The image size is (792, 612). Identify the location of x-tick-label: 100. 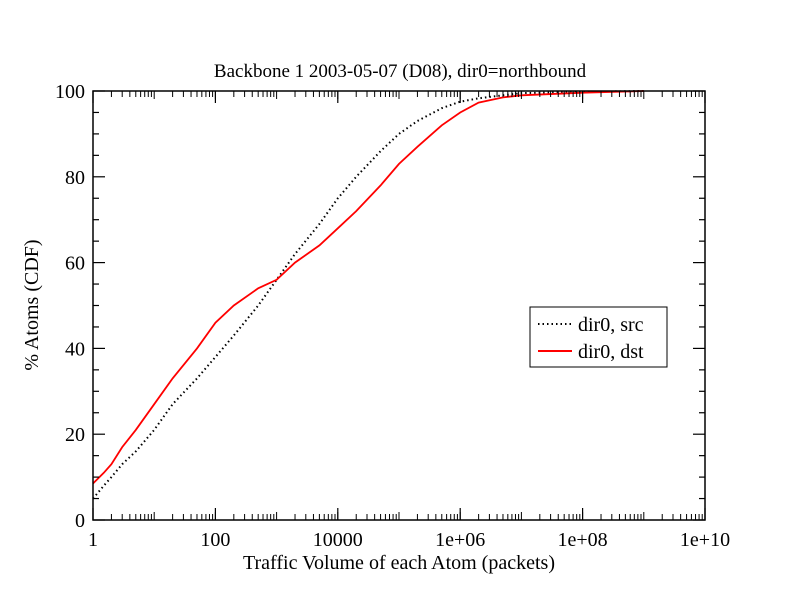
(215, 540).